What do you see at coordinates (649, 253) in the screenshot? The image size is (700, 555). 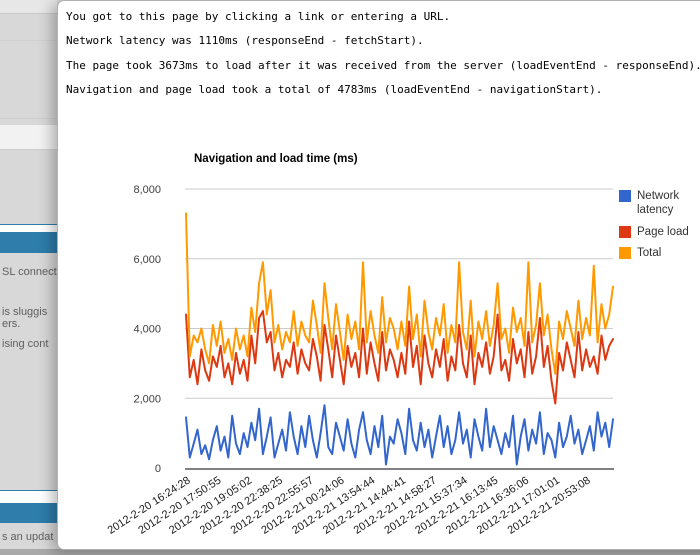 I see `legend-label: Total` at bounding box center [649, 253].